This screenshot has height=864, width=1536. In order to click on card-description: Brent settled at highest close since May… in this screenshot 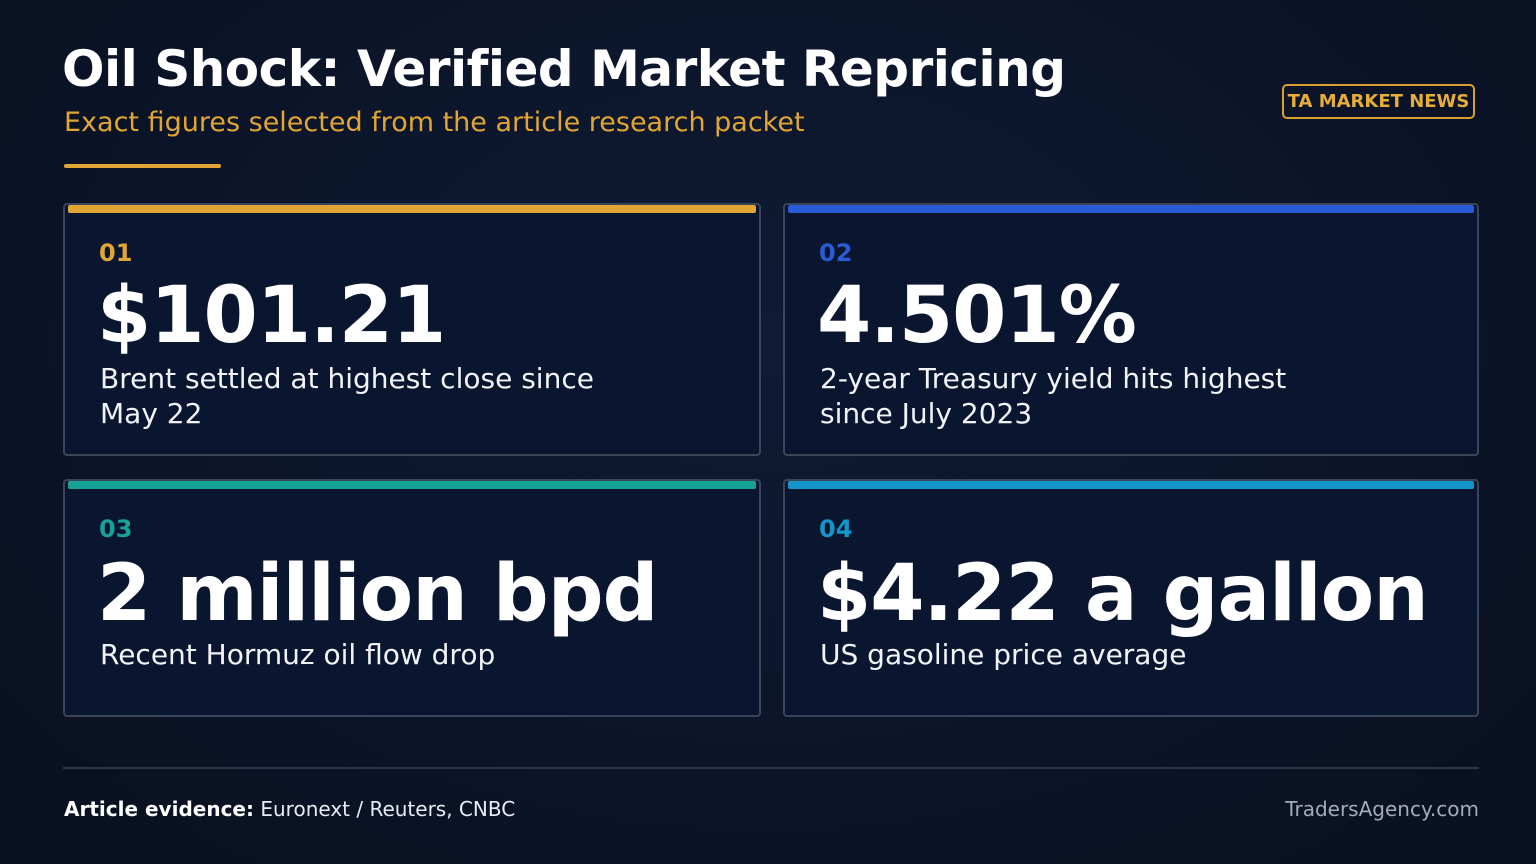, I will do `click(347, 396)`.